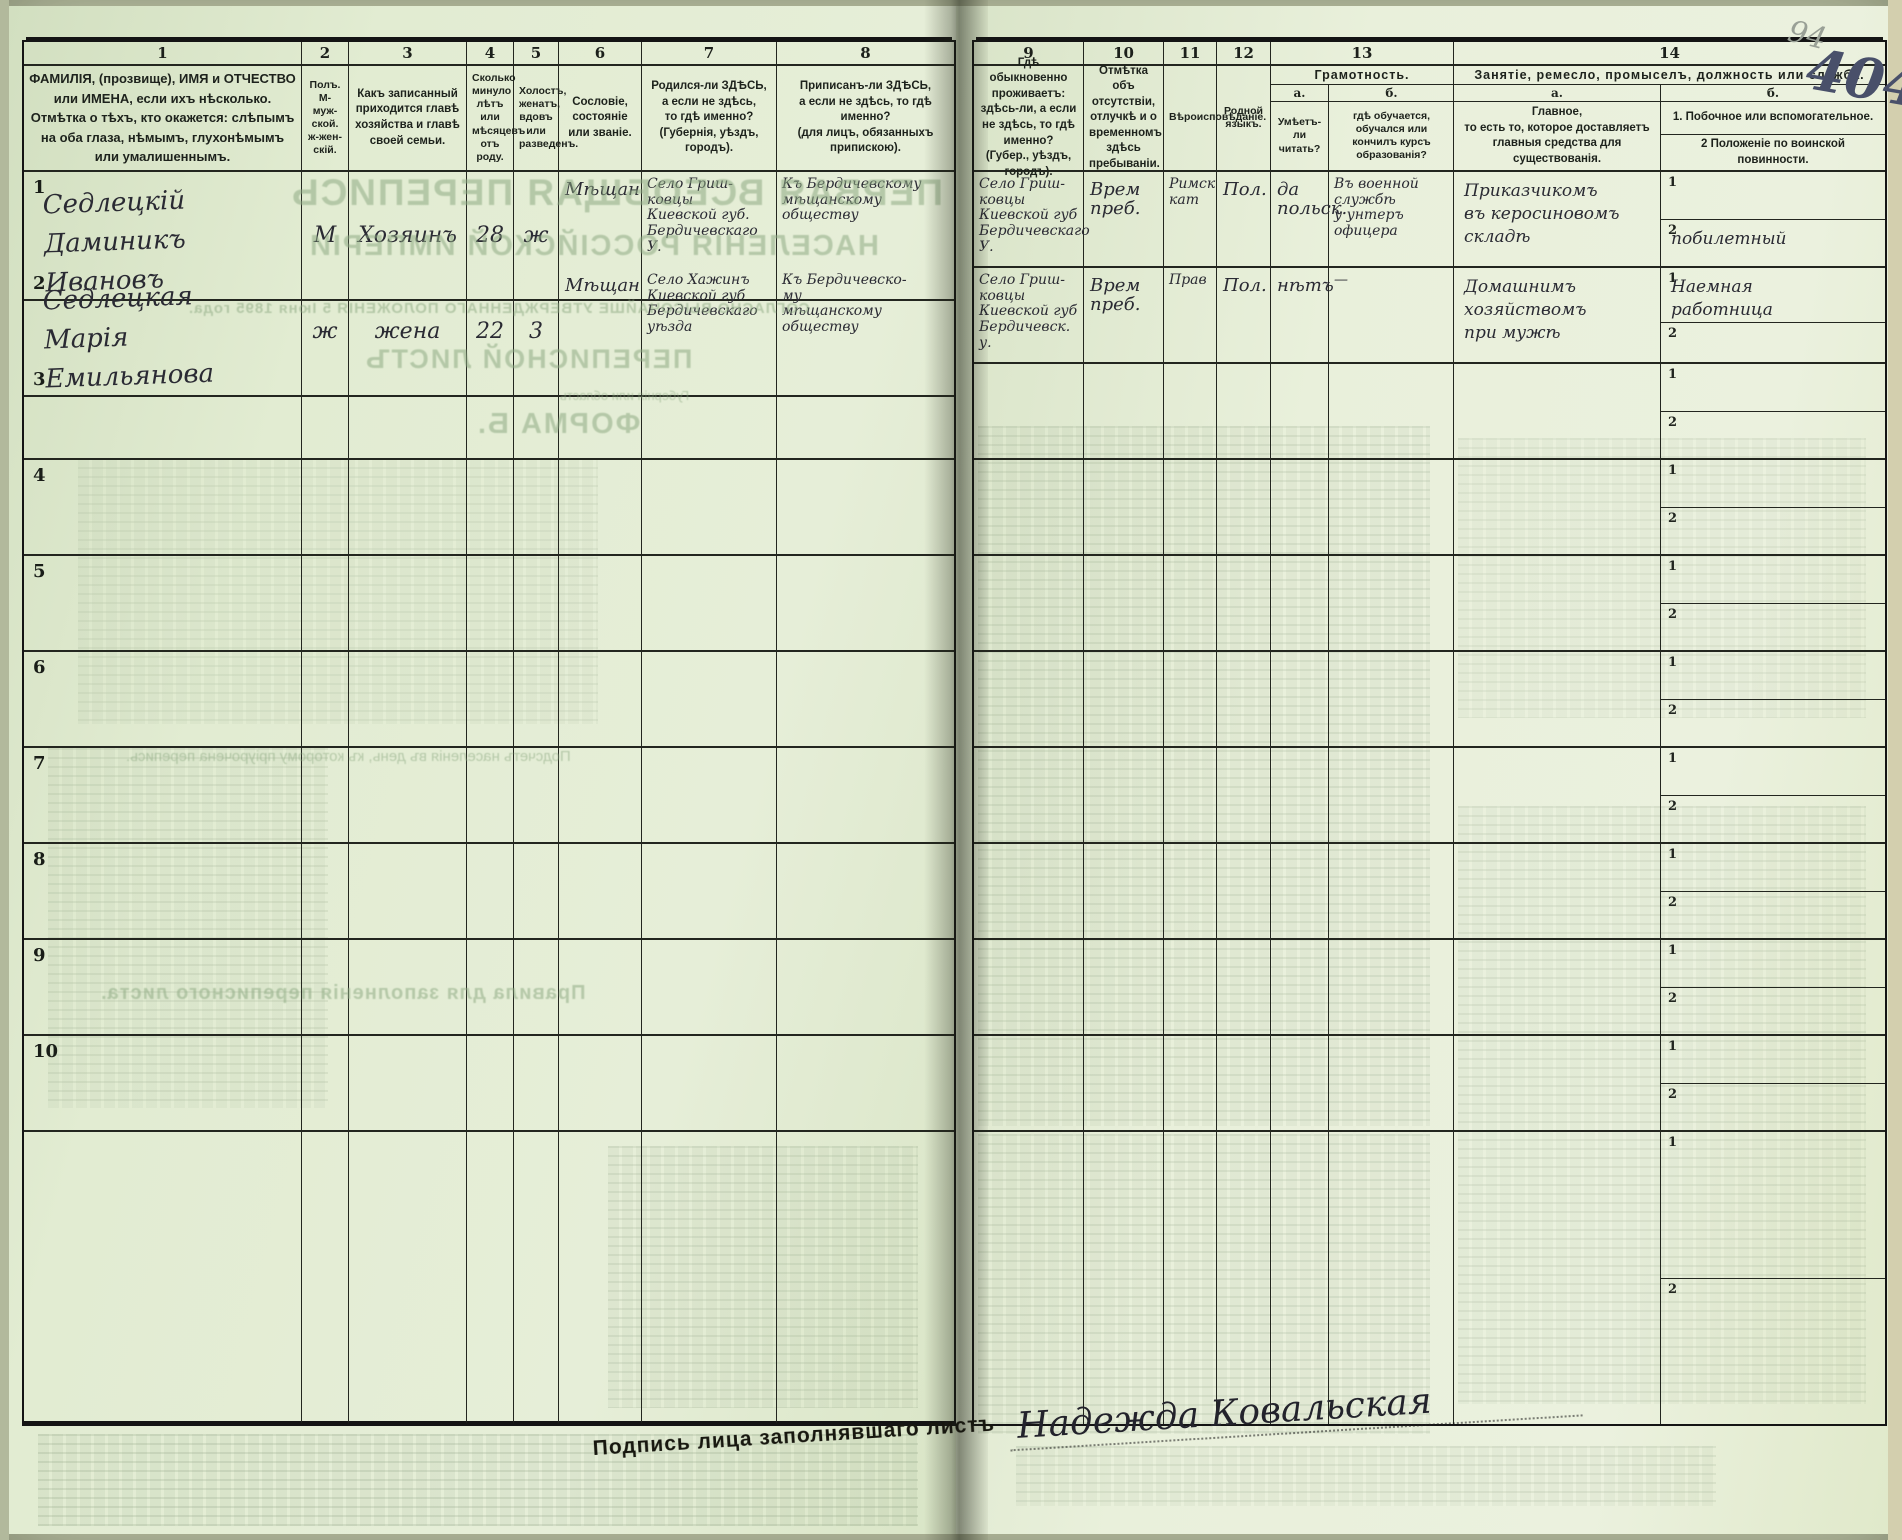  What do you see at coordinates (709, 54) in the screenshot?
I see `column-number: 7` at bounding box center [709, 54].